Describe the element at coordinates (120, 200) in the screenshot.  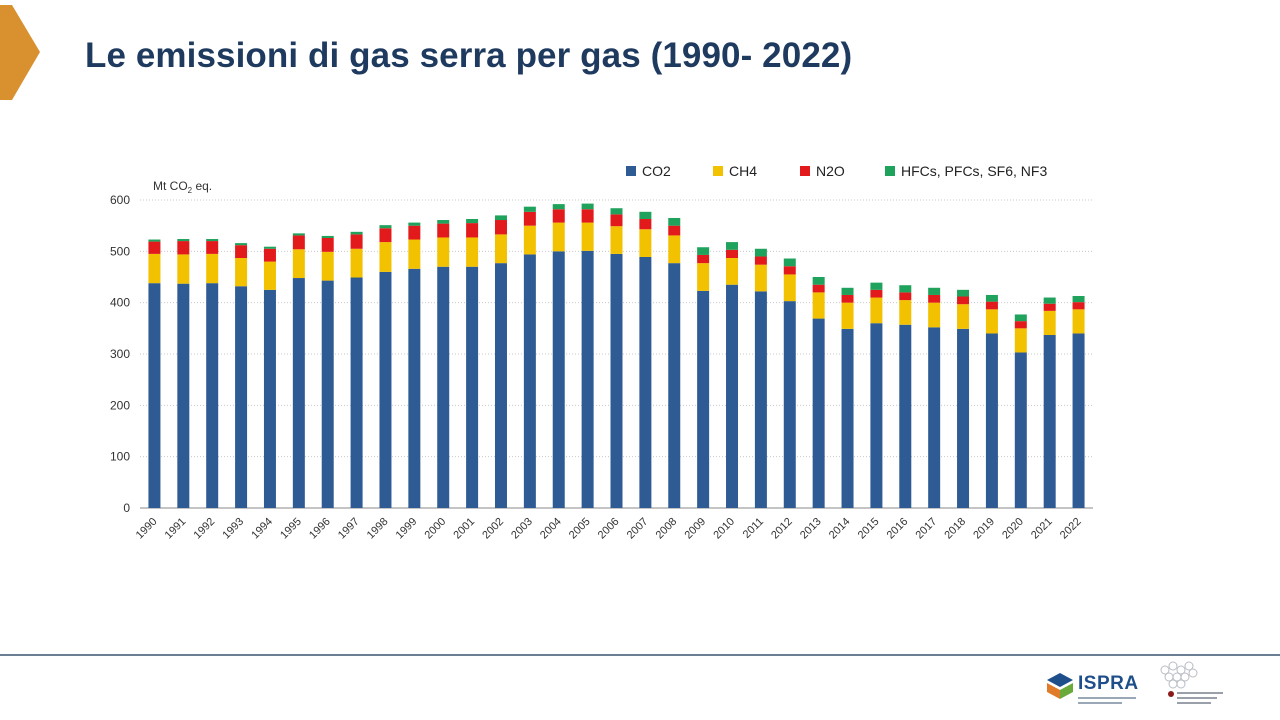
I see `y-tick-label: 600` at that location.